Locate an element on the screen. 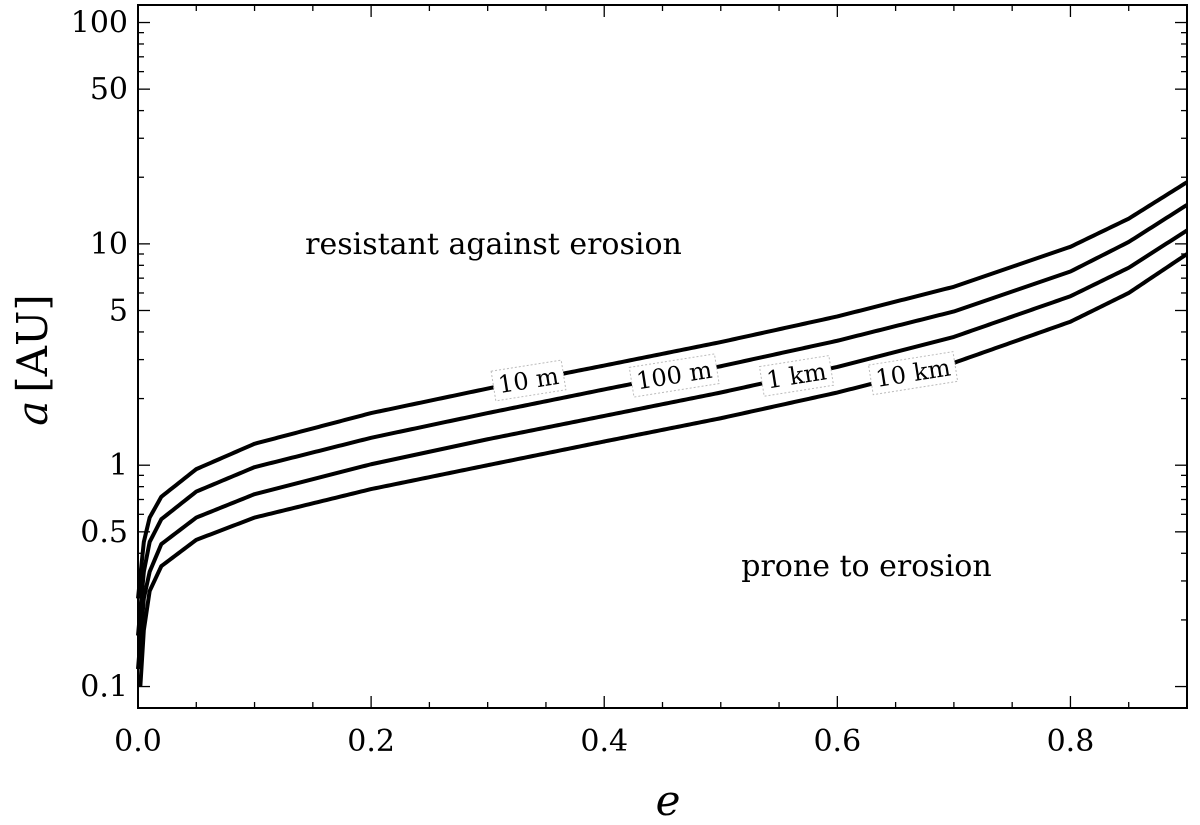  curve-label: 100 m is located at coordinates (674, 376).